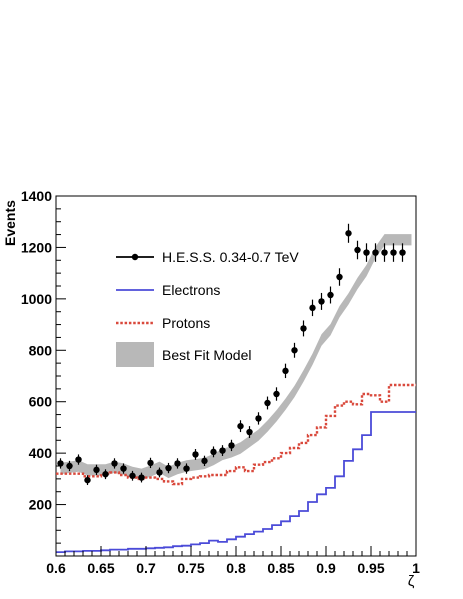  I want to click on legend-label: Best Fit Model, so click(206, 355).